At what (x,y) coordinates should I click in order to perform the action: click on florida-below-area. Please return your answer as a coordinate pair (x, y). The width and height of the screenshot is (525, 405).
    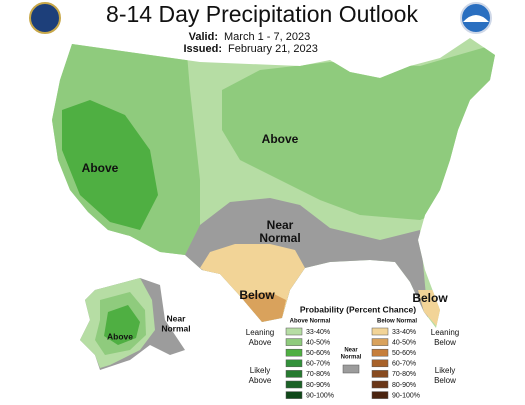
    Looking at the image, I should click on (429, 309).